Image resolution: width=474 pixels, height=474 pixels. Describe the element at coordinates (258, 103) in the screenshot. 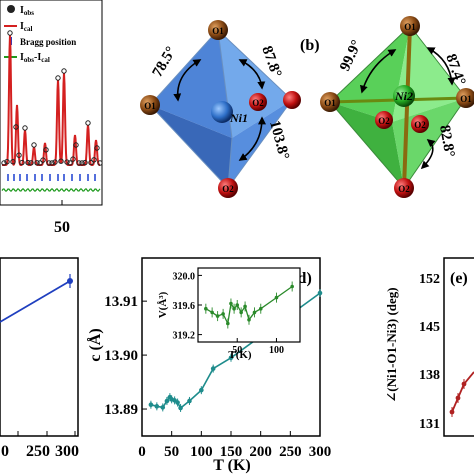

I see `ni1-o2-mid-label: O2` at that location.